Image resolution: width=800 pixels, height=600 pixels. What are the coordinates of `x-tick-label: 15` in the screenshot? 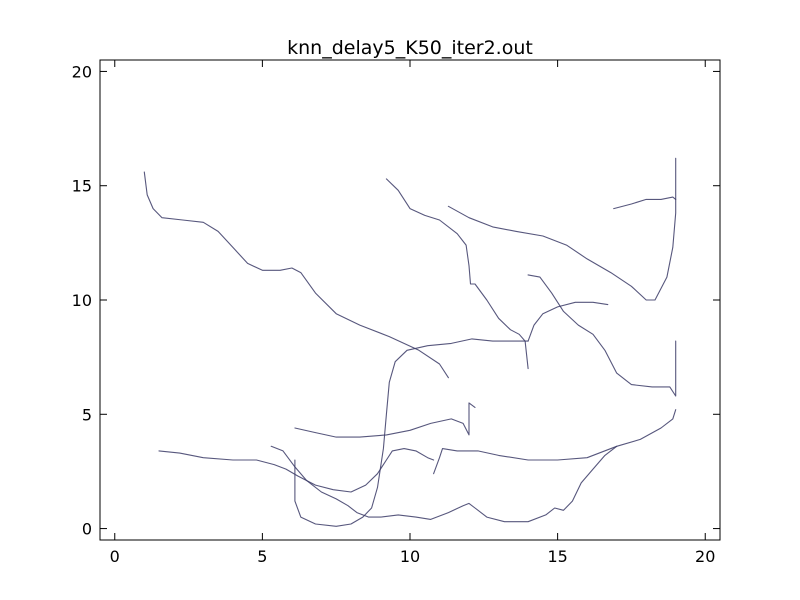 It's located at (557, 556).